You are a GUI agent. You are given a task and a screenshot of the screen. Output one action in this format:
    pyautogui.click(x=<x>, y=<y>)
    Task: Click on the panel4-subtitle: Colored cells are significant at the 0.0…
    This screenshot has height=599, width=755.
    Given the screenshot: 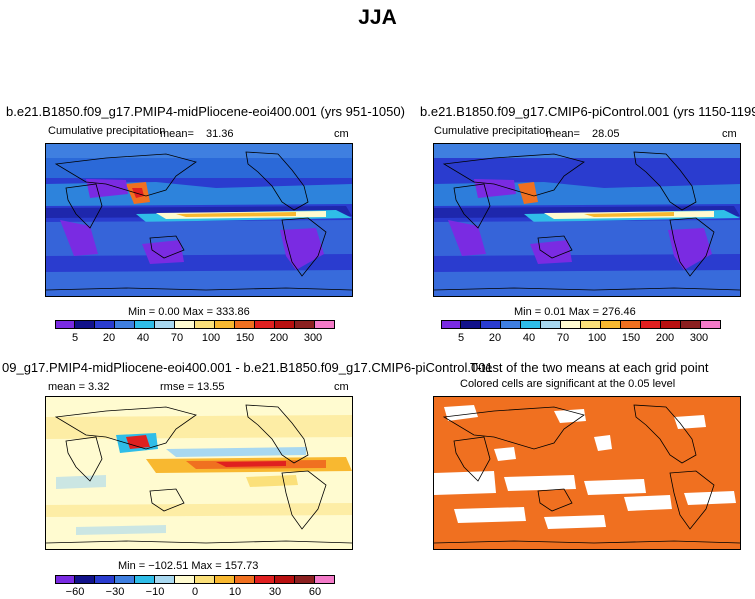 What is the action you would take?
    pyautogui.click(x=568, y=384)
    